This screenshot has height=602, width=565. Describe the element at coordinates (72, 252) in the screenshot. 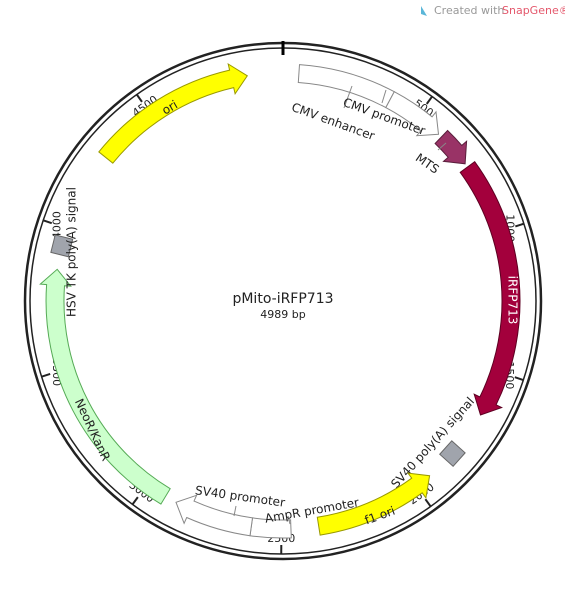

I see `feature-label: HSV TK poly(A) signal` at that location.